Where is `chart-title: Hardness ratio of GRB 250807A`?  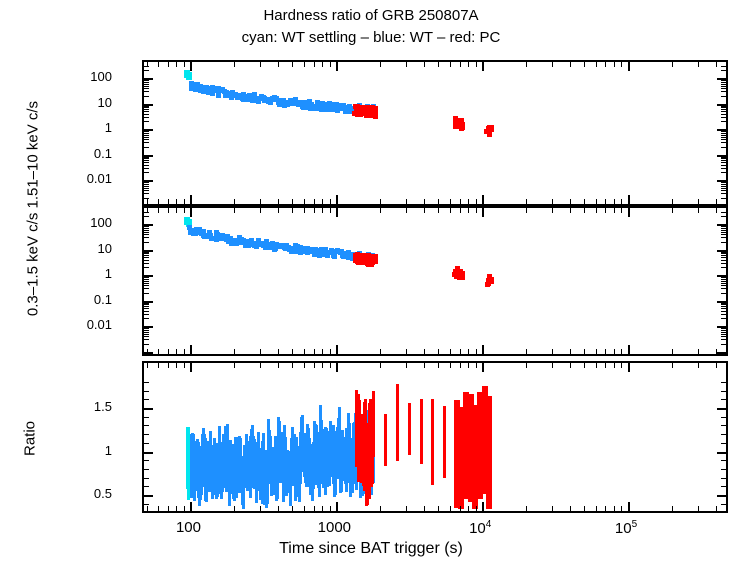 chart-title: Hardness ratio of GRB 250807A is located at coordinates (371, 15).